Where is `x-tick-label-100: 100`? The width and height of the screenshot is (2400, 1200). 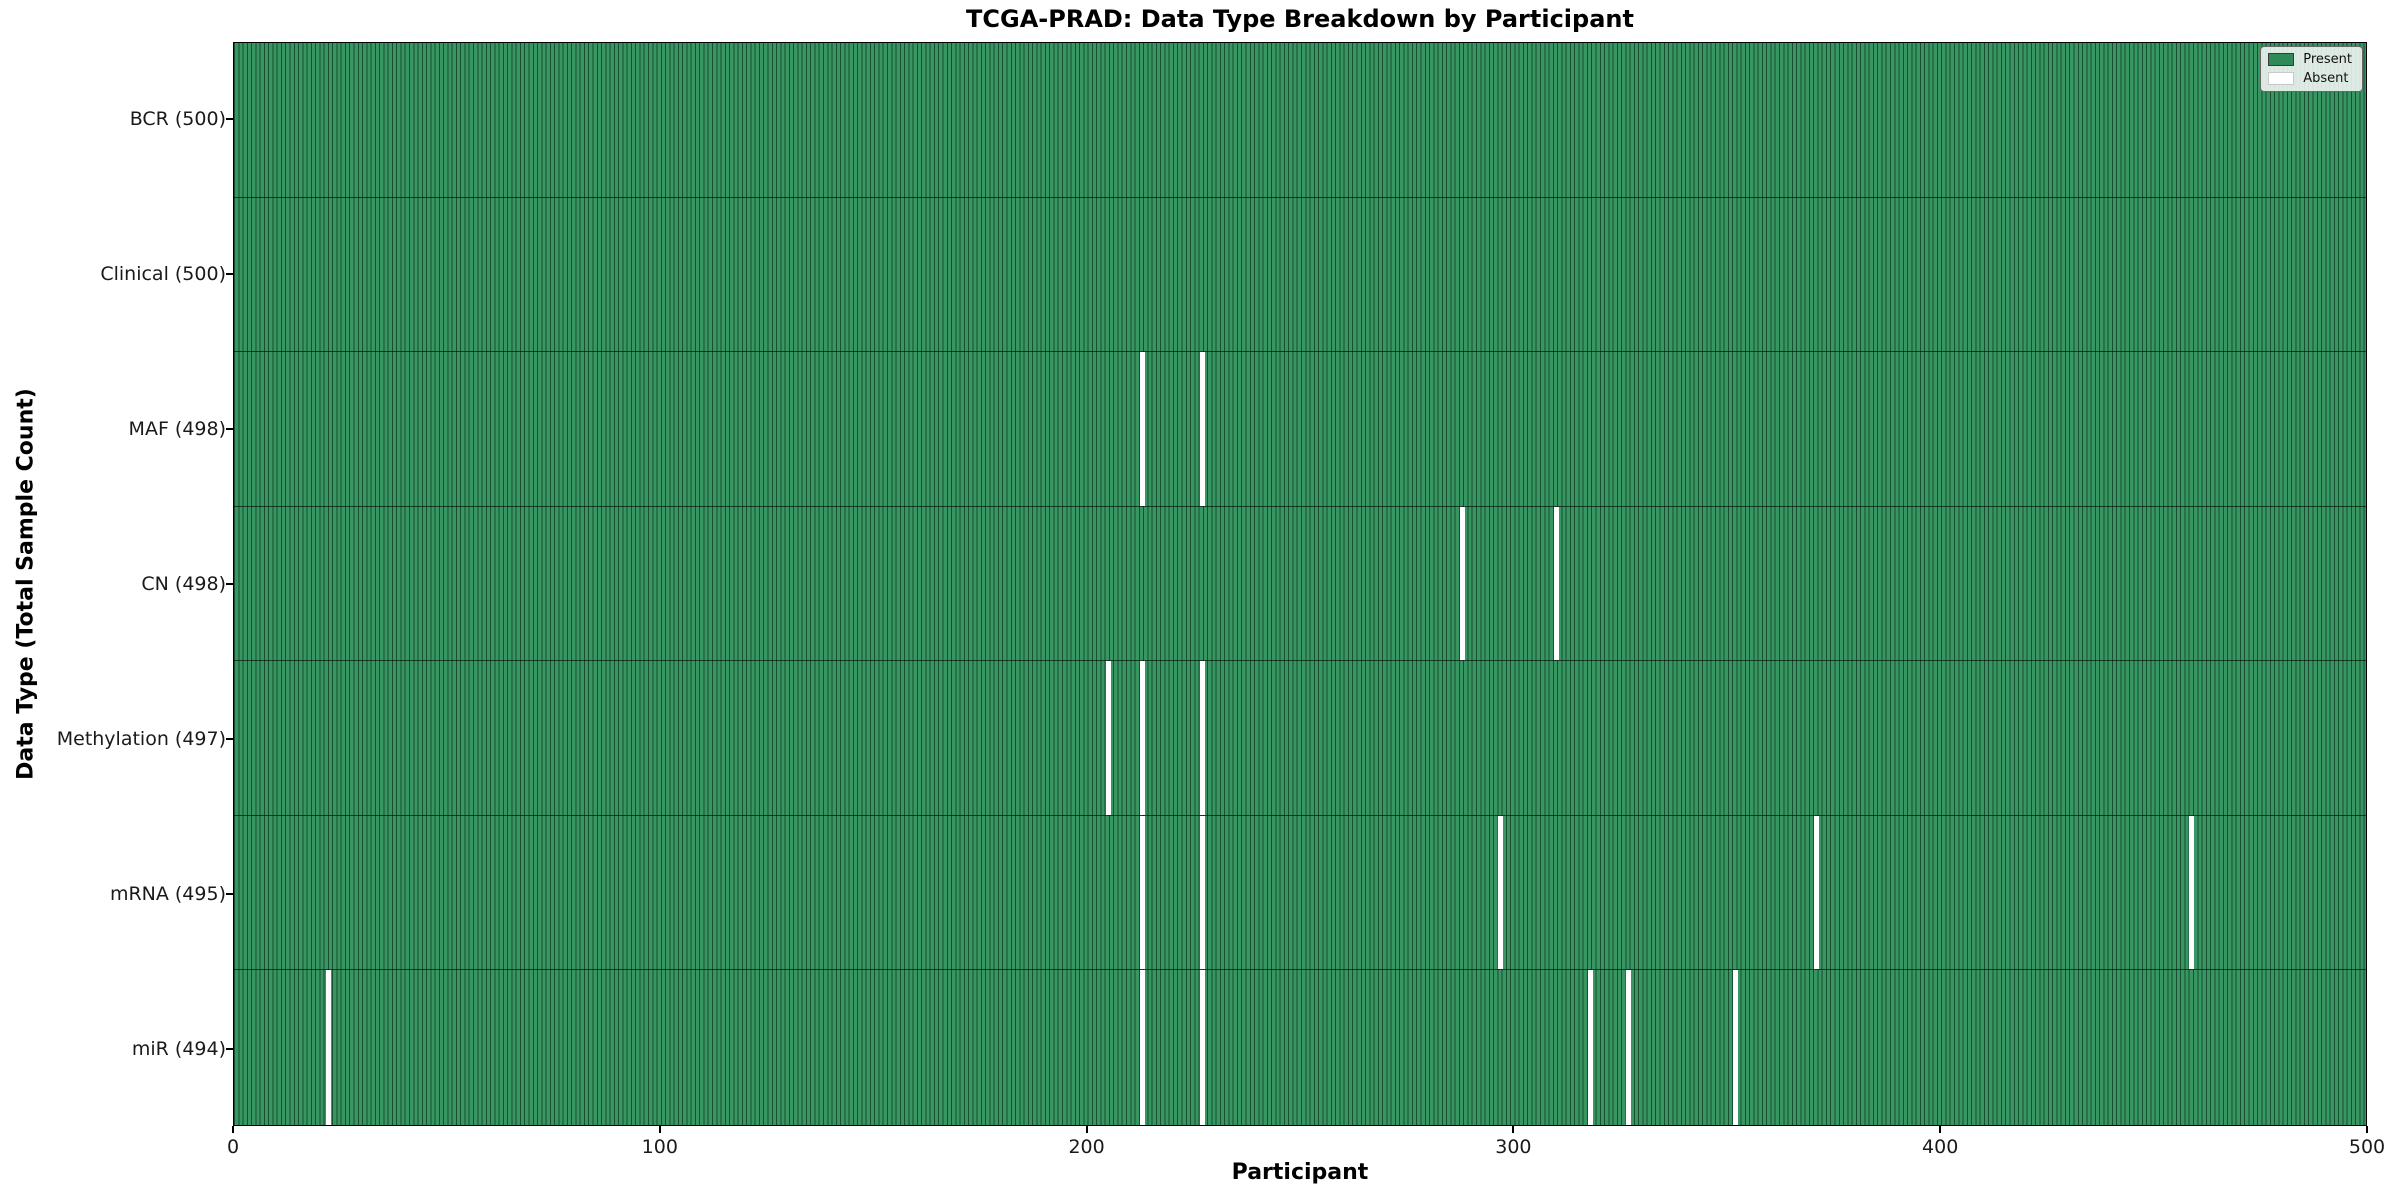 x-tick-label-100: 100 is located at coordinates (659, 1147).